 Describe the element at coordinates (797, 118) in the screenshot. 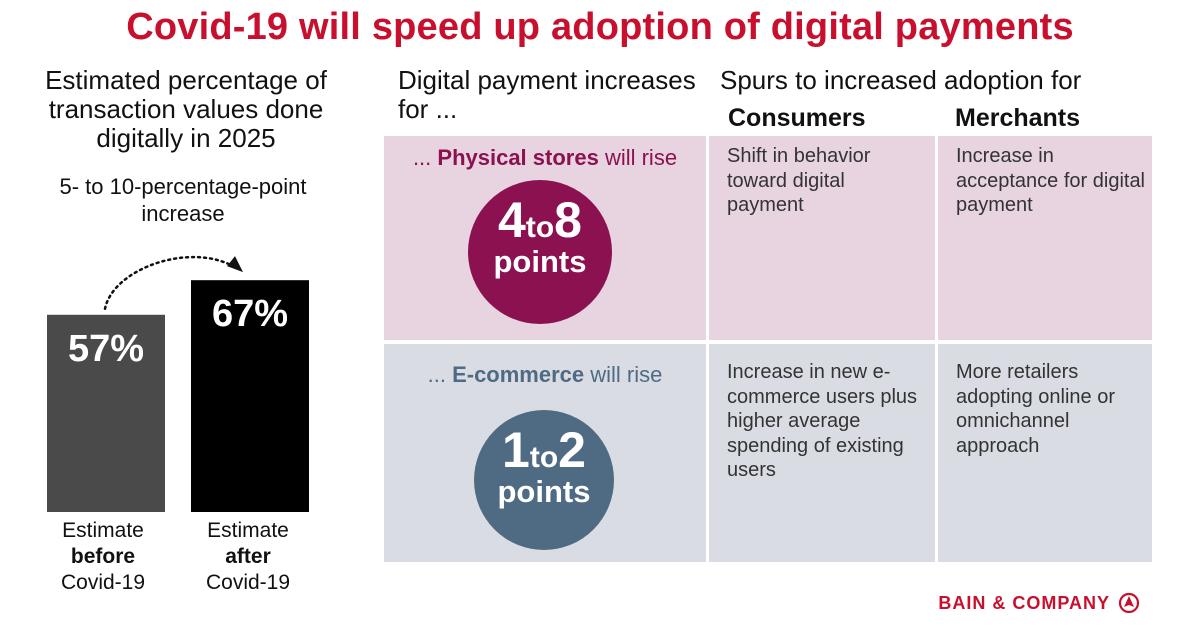

I see `column-header-consumers: Consumers` at that location.